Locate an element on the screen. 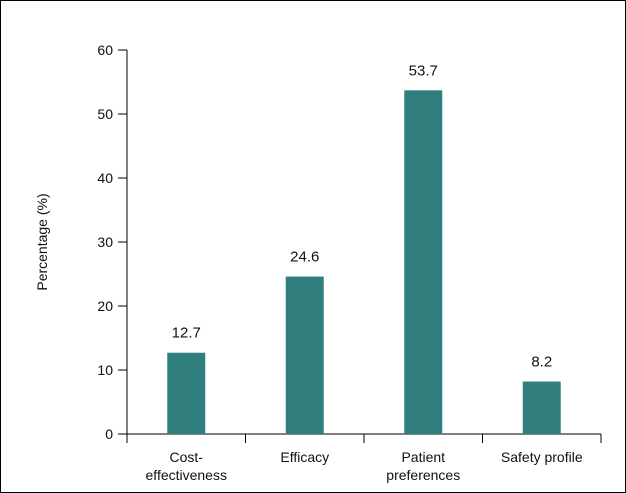 The width and height of the screenshot is (626, 493). y-tick-label: 40 is located at coordinates (105, 178).